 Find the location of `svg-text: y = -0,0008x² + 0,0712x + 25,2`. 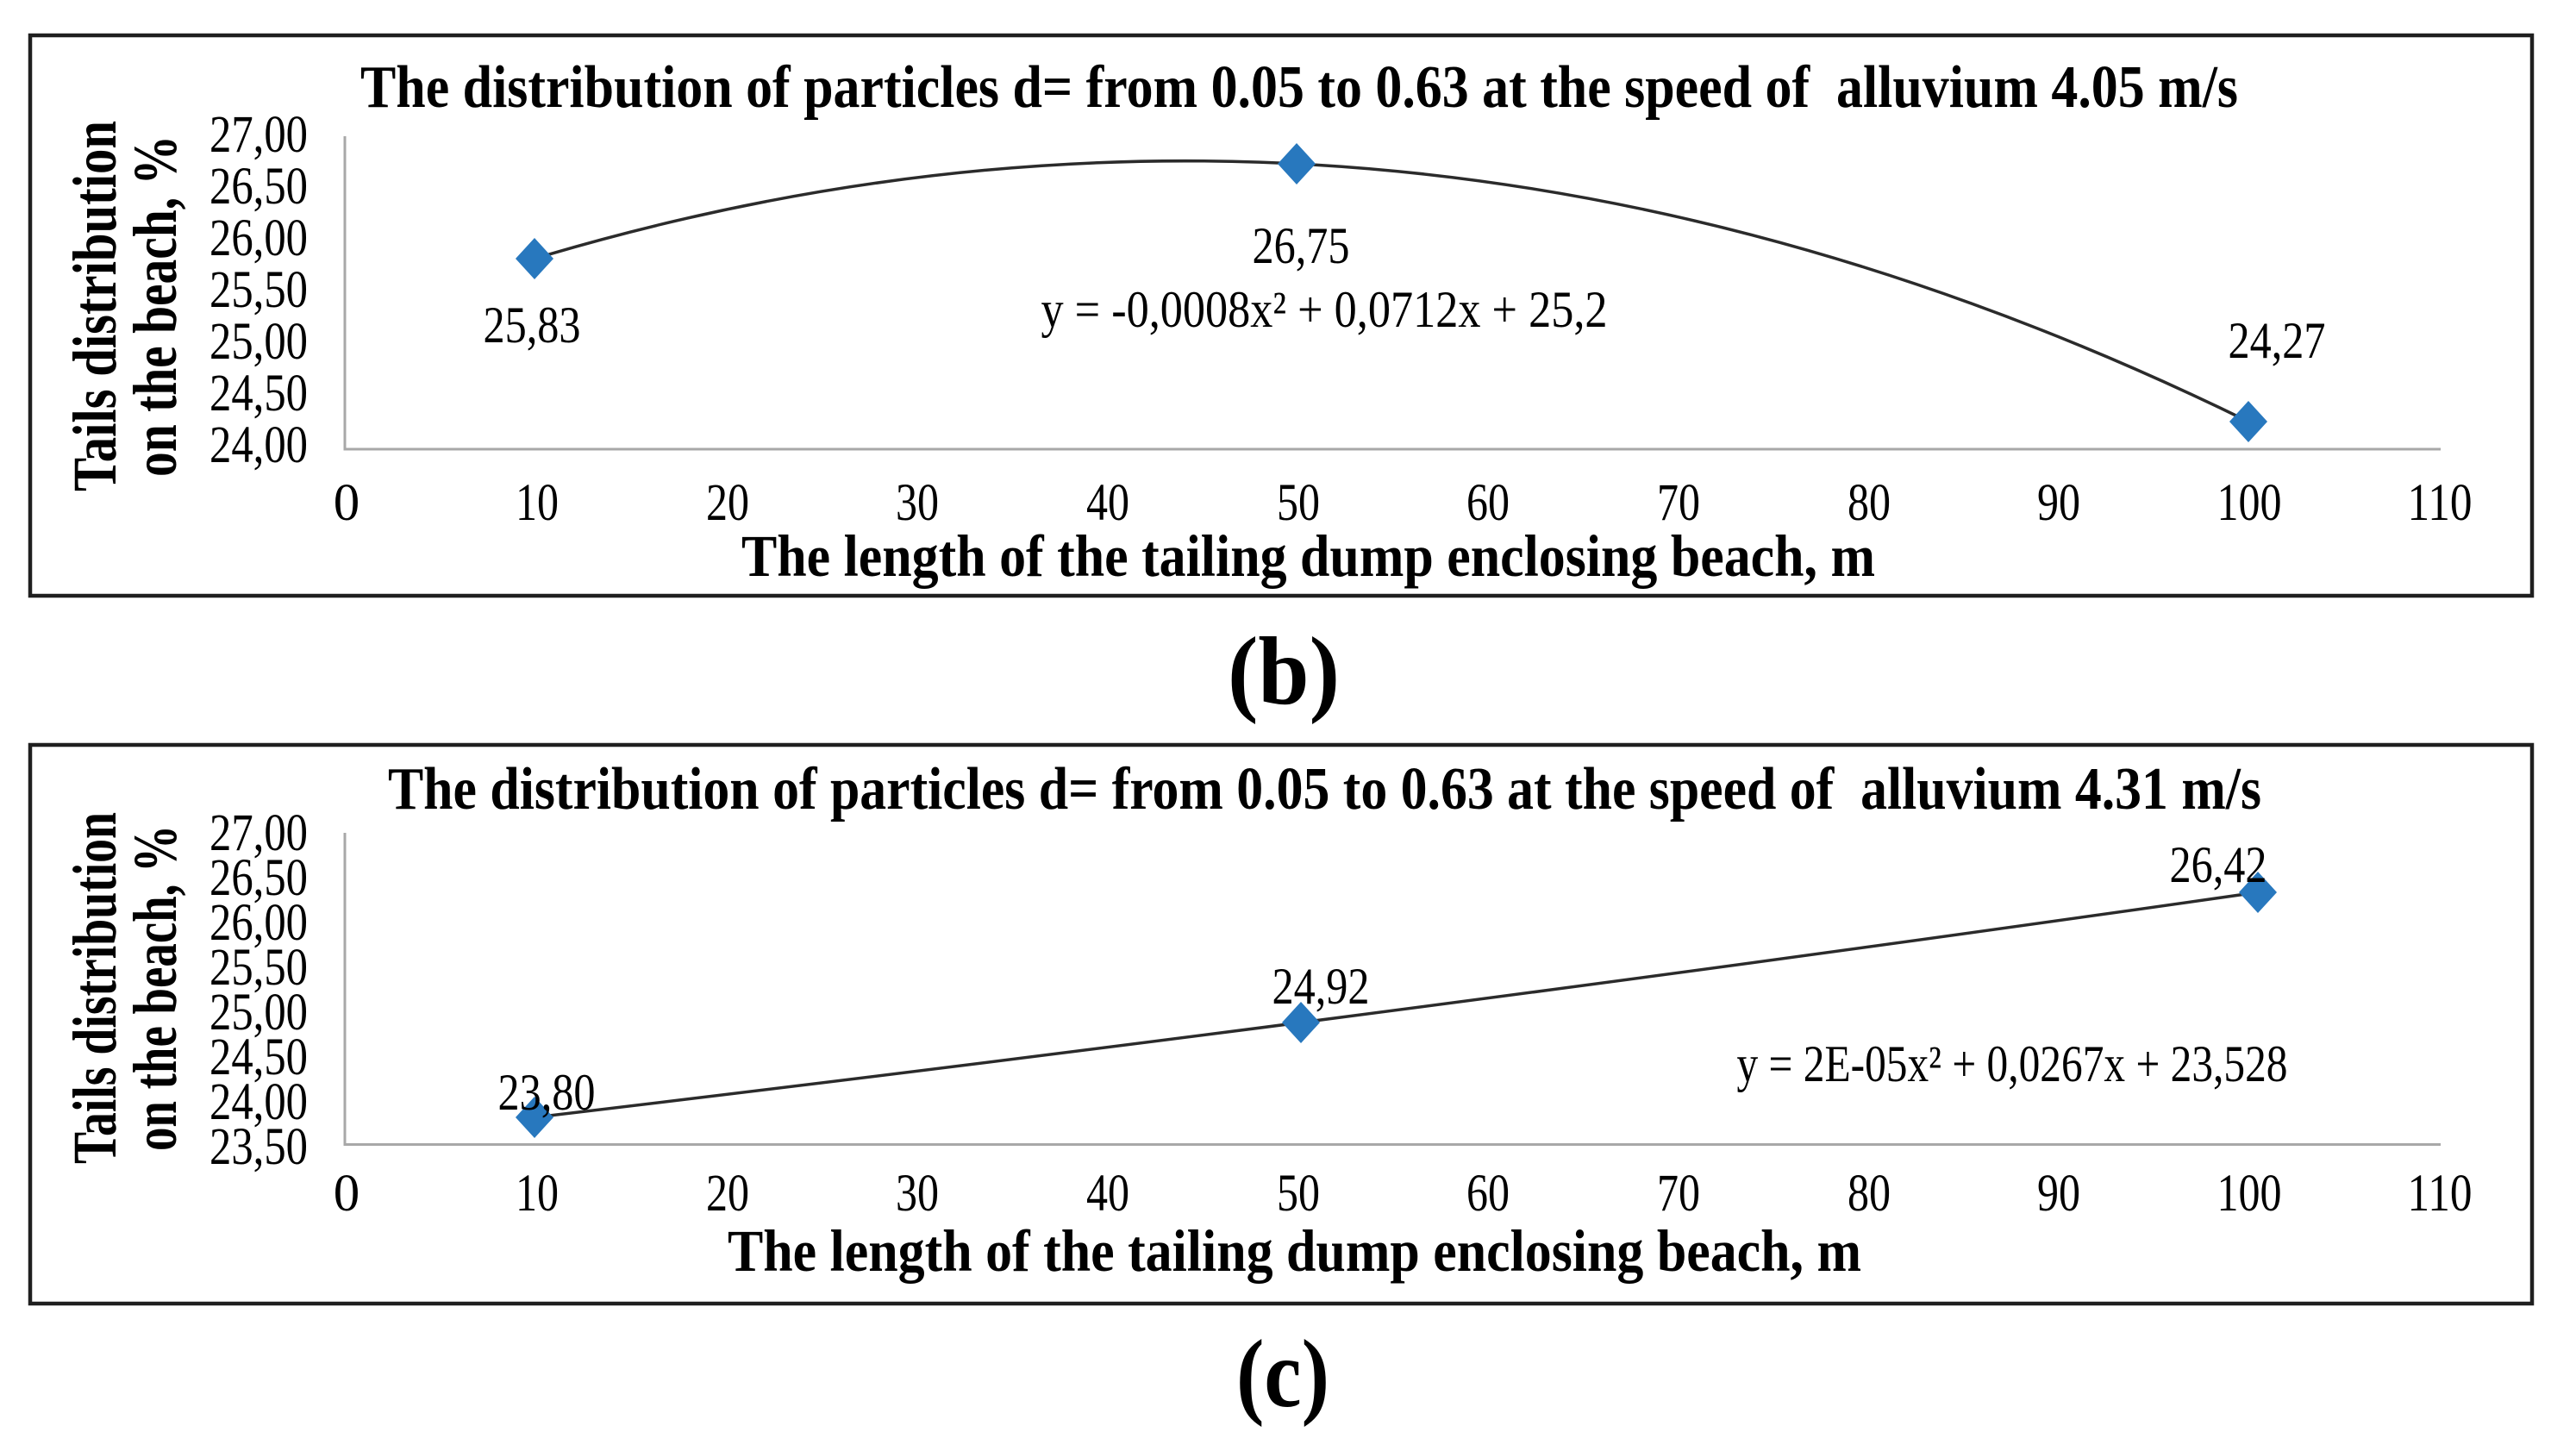

svg-text: y = -0,0008x² + 0,0712x + 25,2 is located at coordinates (1325, 309).